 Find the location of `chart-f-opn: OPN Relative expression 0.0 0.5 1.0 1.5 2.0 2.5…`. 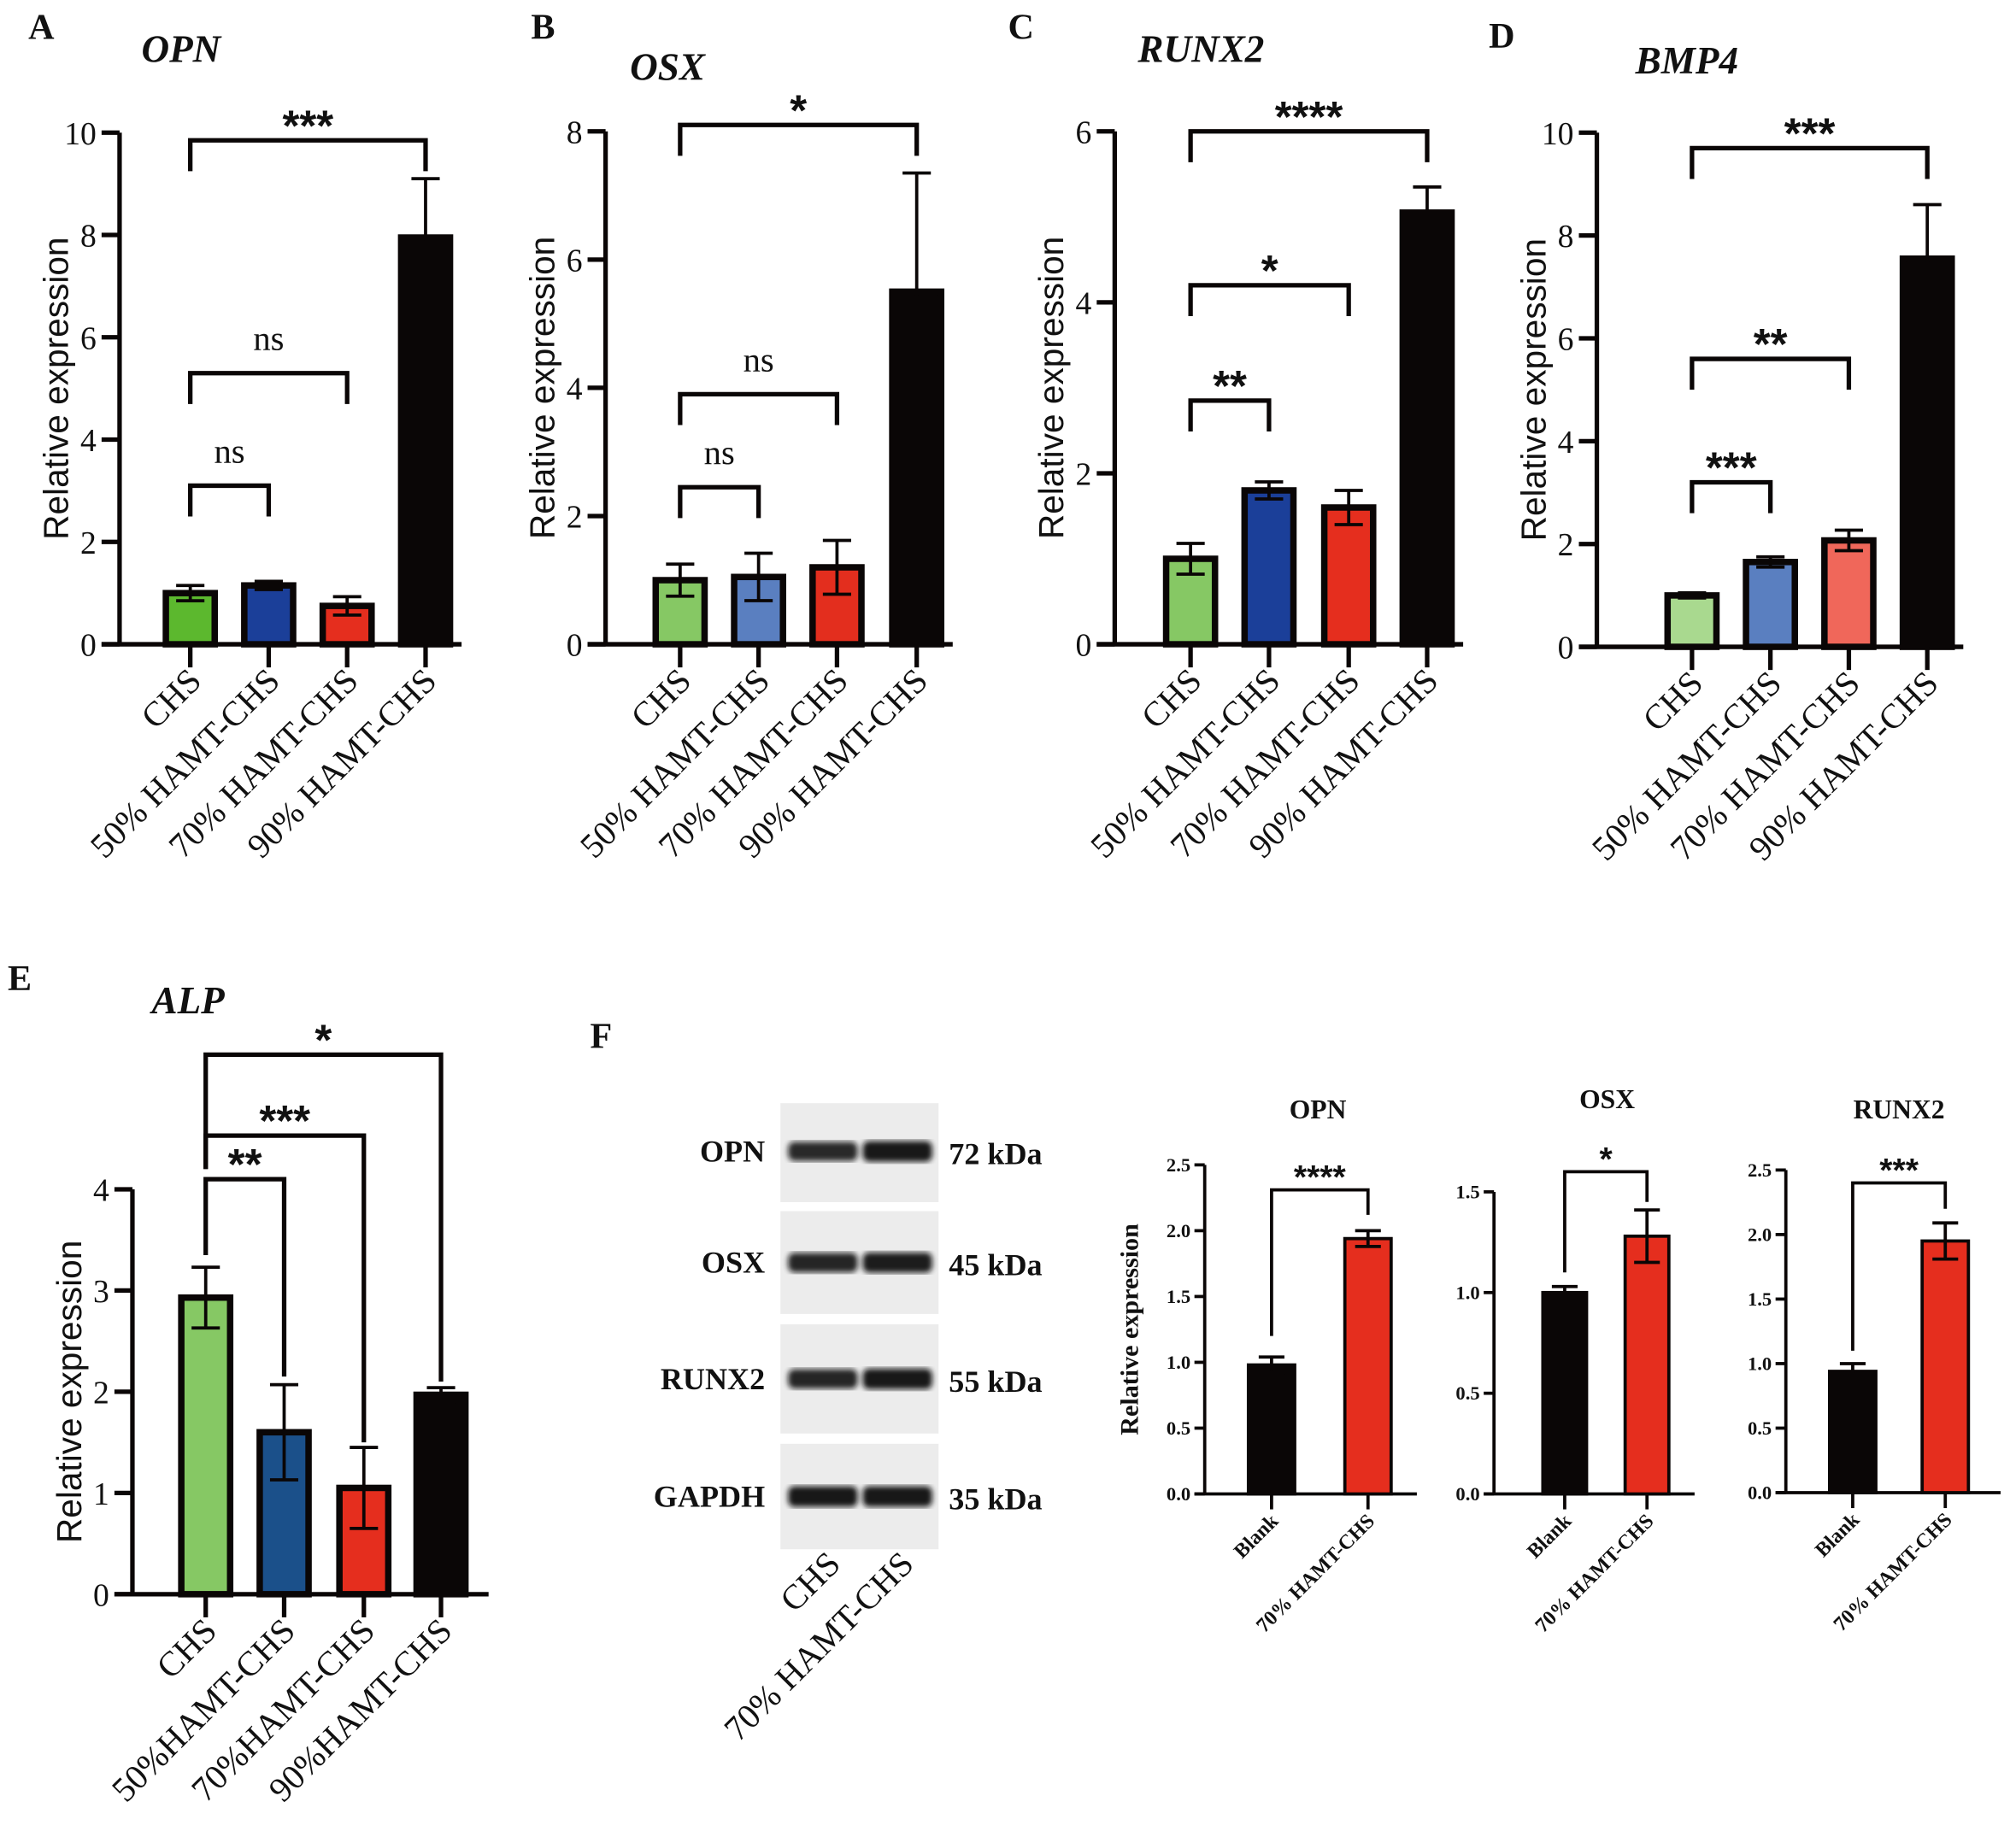

chart-f-opn: OPN Relative expression 0.0 0.5 1.0 1.5 2.0 2.5… is located at coordinates (1265, 1365).